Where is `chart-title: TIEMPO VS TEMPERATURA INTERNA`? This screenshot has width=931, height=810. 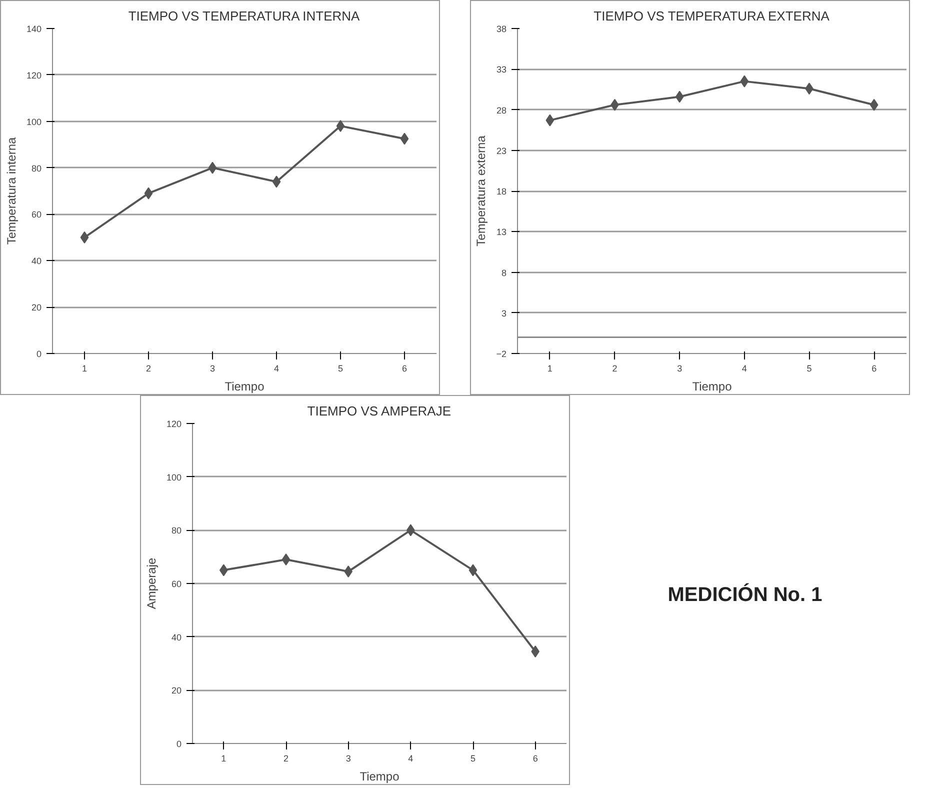 chart-title: TIEMPO VS TEMPERATURA INTERNA is located at coordinates (244, 16).